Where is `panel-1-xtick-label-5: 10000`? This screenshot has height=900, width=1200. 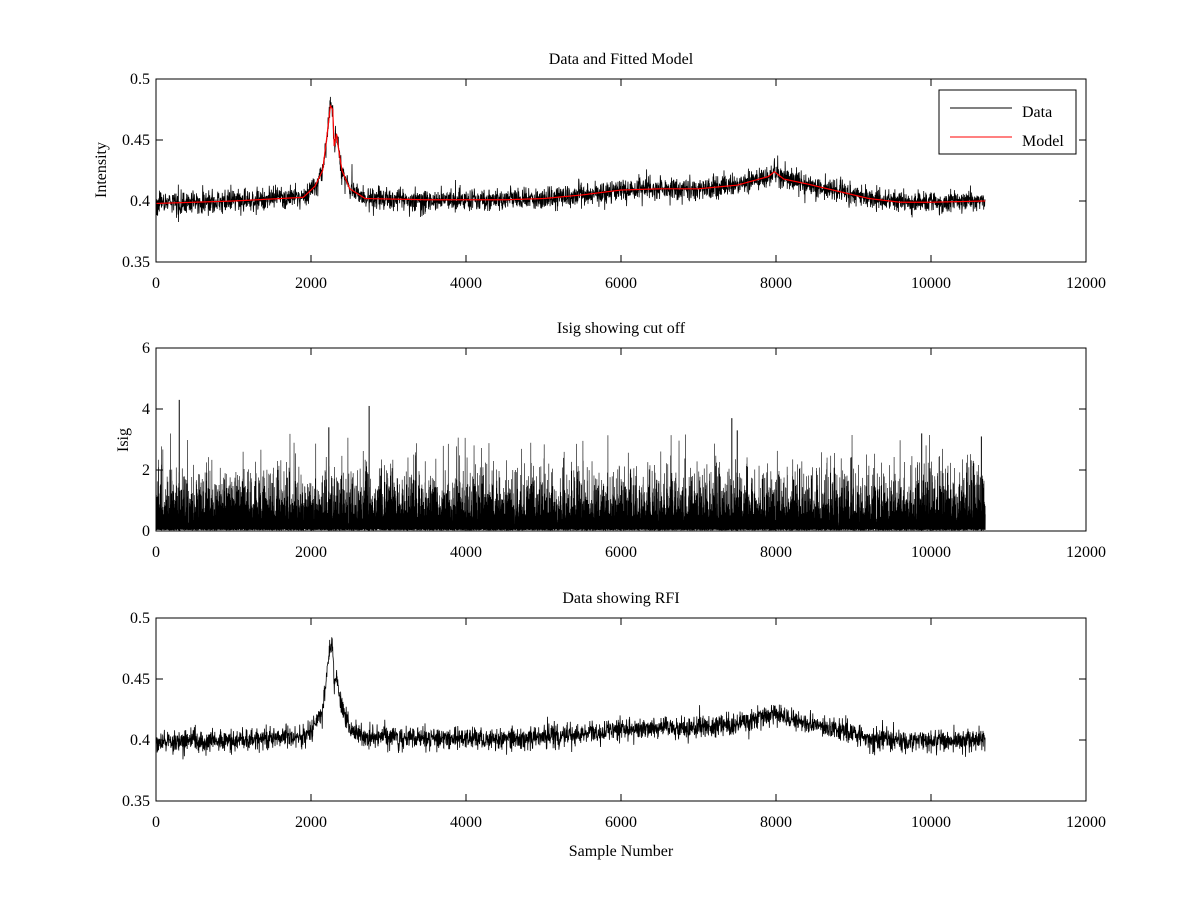
panel-1-xtick-label-5: 10000 is located at coordinates (931, 283).